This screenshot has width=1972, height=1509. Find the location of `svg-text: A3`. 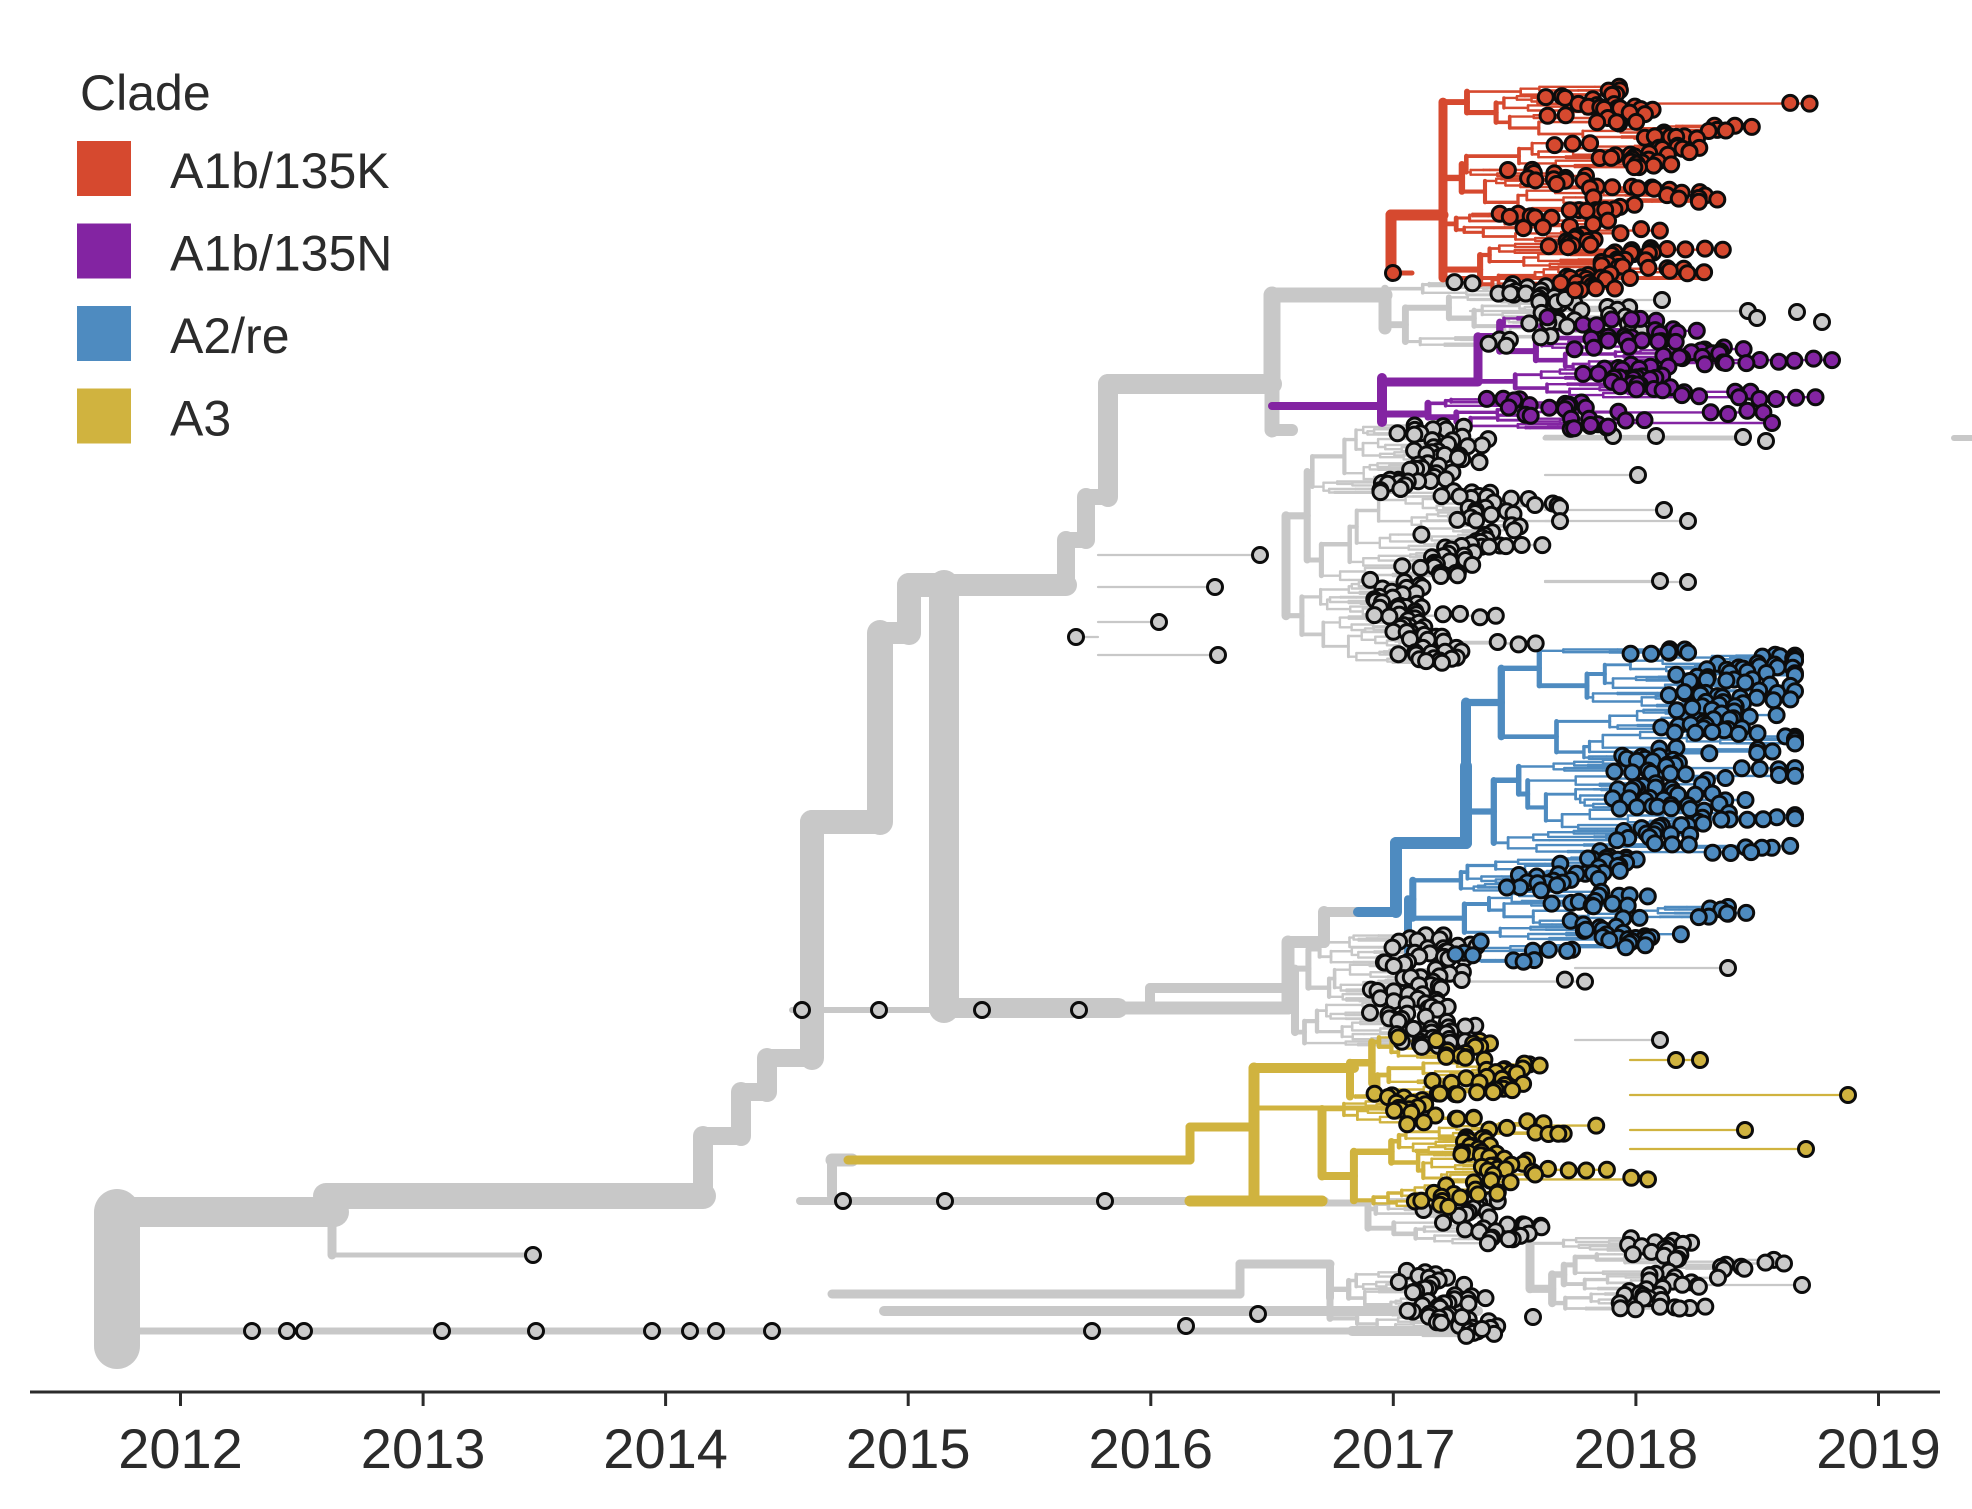

svg-text: A3 is located at coordinates (200, 419).